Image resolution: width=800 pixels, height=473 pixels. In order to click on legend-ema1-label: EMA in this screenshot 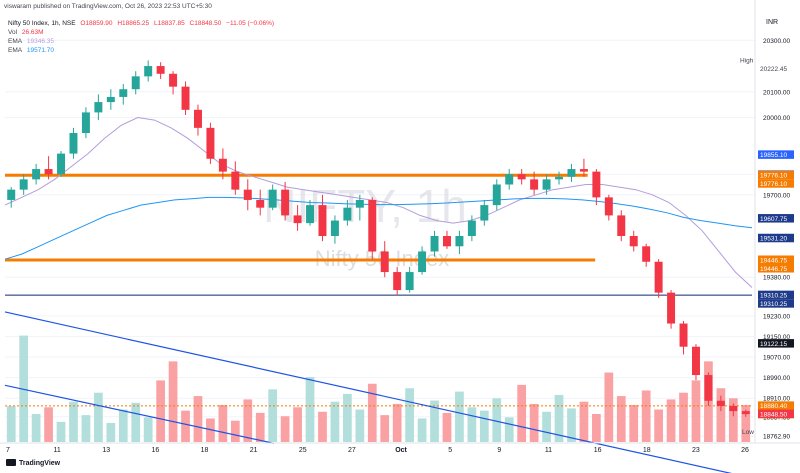, I will do `click(15, 41)`.